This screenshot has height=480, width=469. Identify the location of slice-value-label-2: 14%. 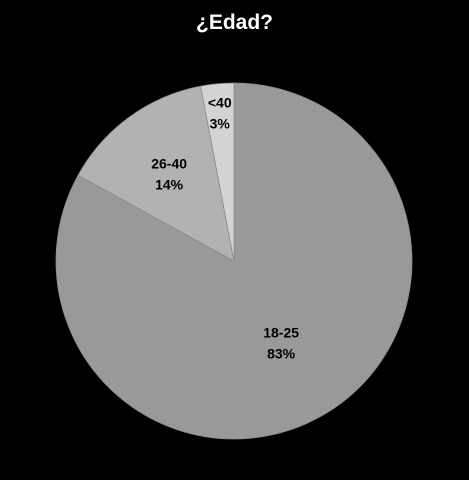
(169, 185).